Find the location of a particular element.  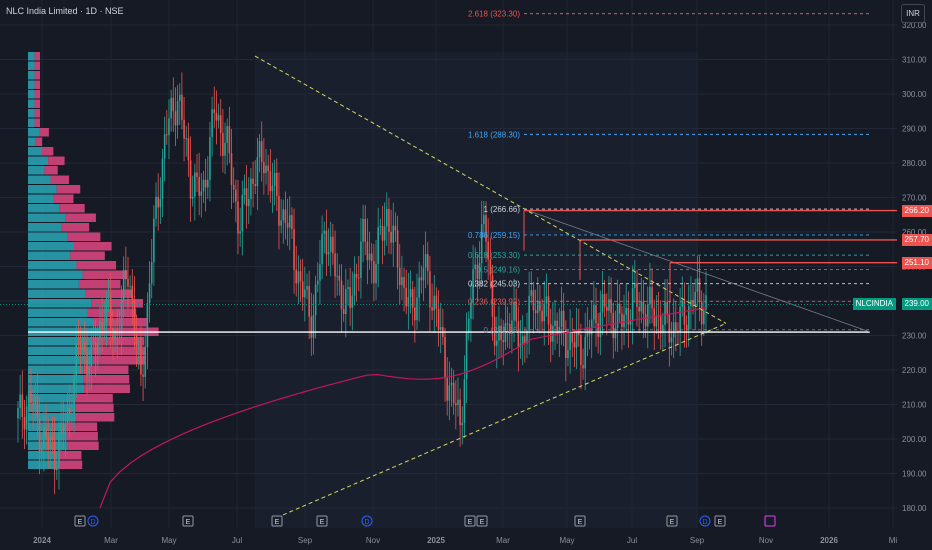

fib-level-label: 0.786 (259.15) is located at coordinates (494, 235).